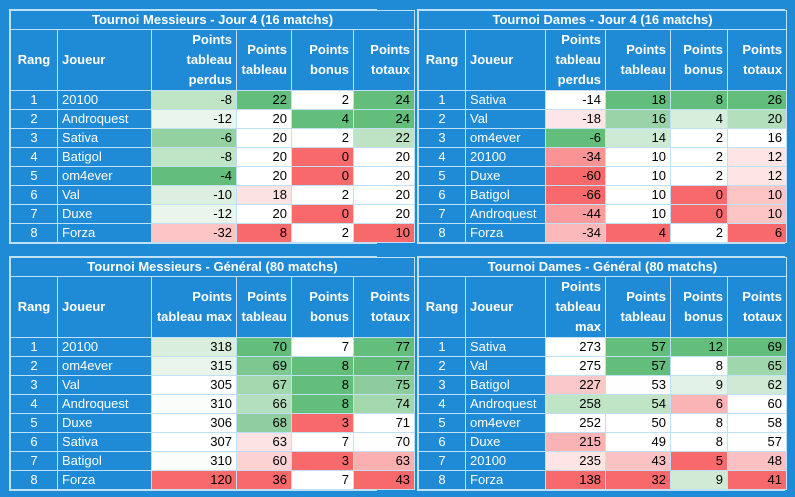 Image resolution: width=795 pixels, height=497 pixels. What do you see at coordinates (575, 214) in the screenshot?
I see `value-cell: -44` at bounding box center [575, 214].